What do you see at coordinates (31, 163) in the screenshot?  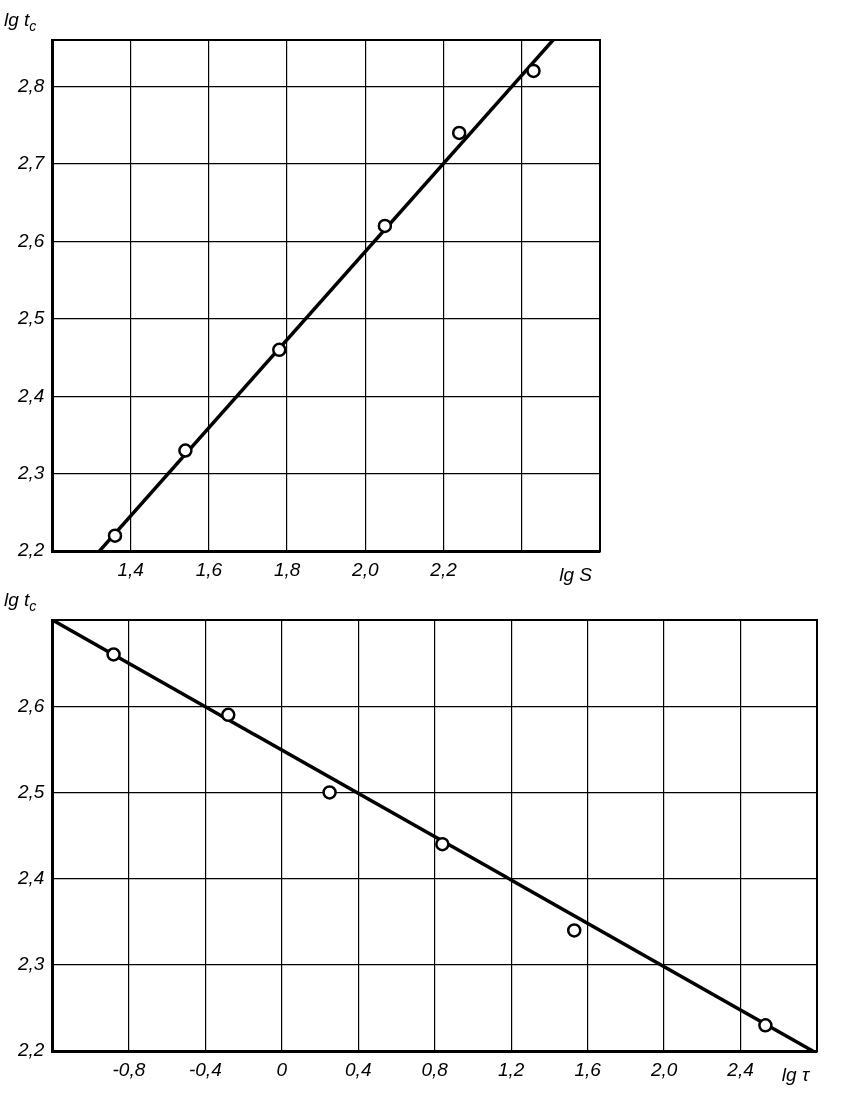 I see `y-tick-label: 2,7` at bounding box center [31, 163].